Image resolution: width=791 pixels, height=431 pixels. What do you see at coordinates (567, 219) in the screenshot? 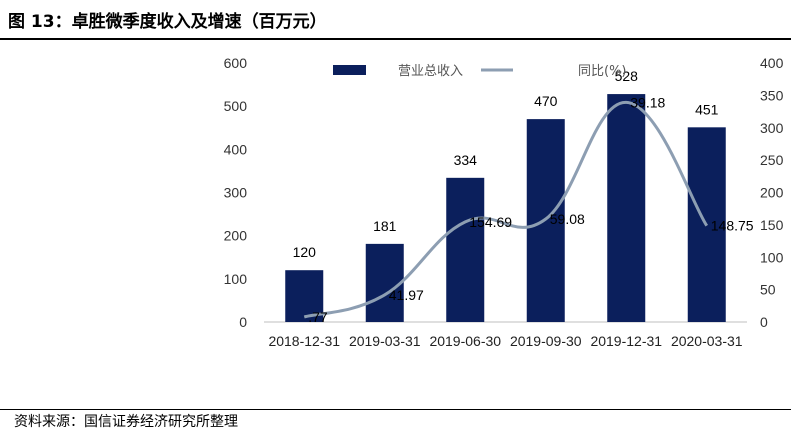
I see `line-value-label: 59.08` at bounding box center [567, 219].